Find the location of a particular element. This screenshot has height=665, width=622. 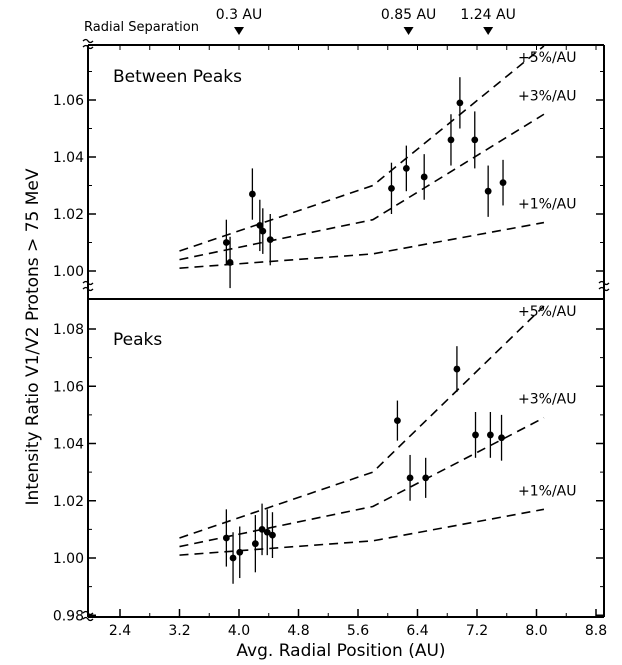

x-tick-label: 8.0 is located at coordinates (536, 631).